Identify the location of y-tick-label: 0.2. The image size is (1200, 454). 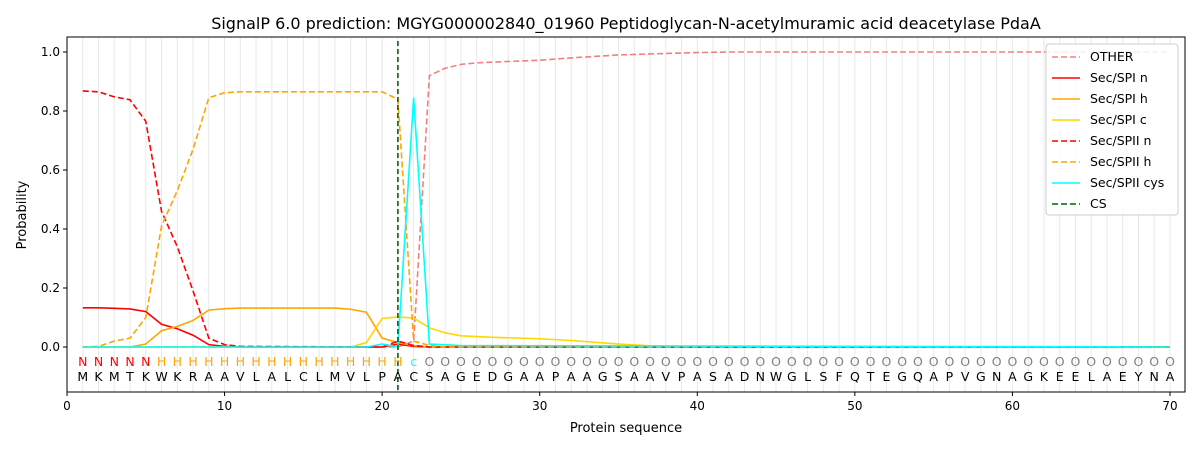
(50, 288).